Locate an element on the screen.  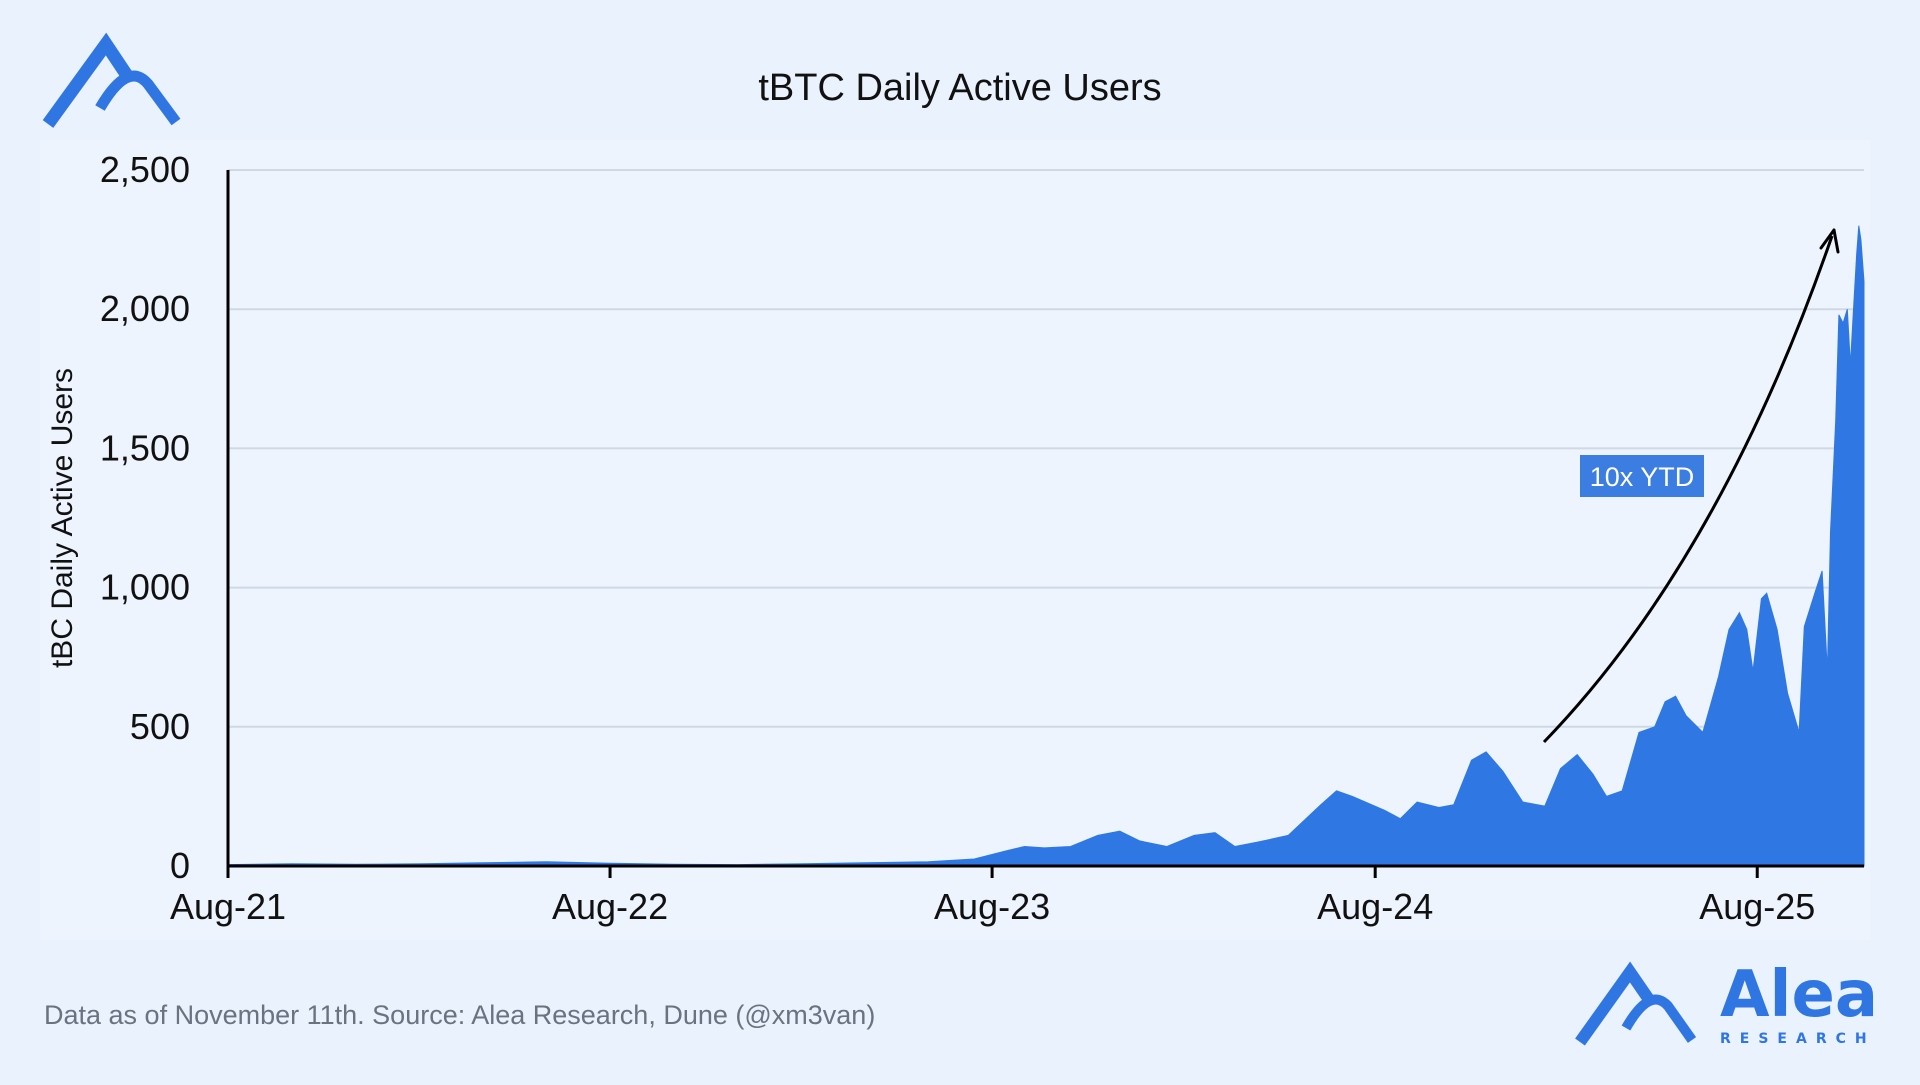
growth-arrow-icon is located at coordinates (1691, 486).